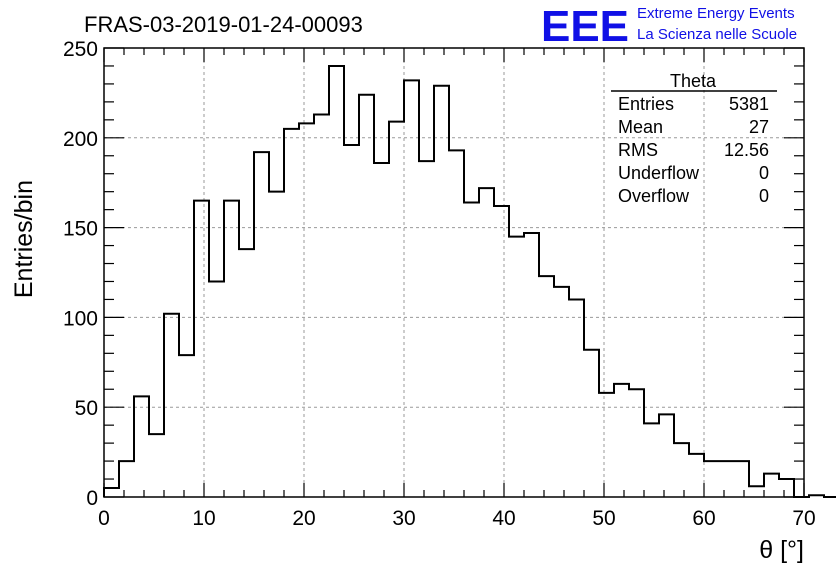  What do you see at coordinates (585, 26) in the screenshot?
I see `eee-logo: EEE` at bounding box center [585, 26].